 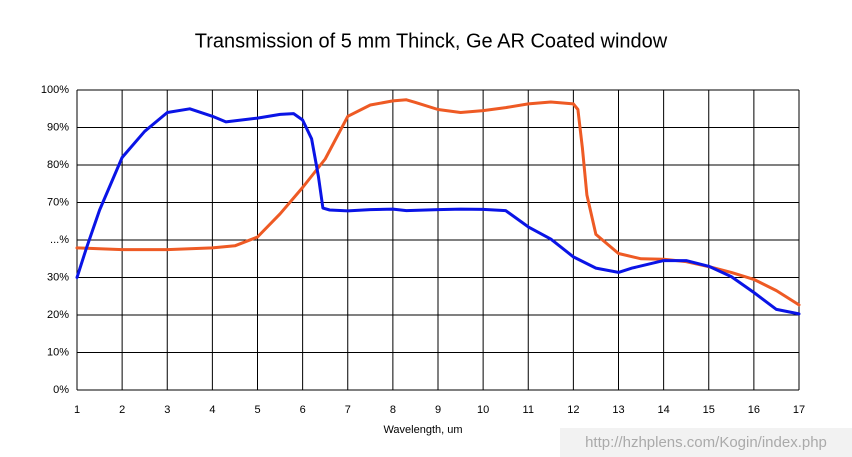 I want to click on x-tick-label: 2, so click(x=122, y=410).